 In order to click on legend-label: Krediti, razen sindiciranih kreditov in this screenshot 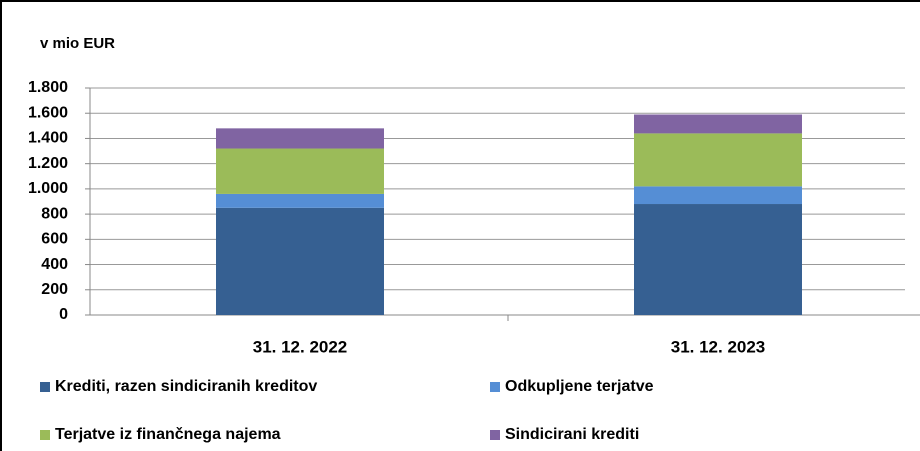, I will do `click(186, 386)`.